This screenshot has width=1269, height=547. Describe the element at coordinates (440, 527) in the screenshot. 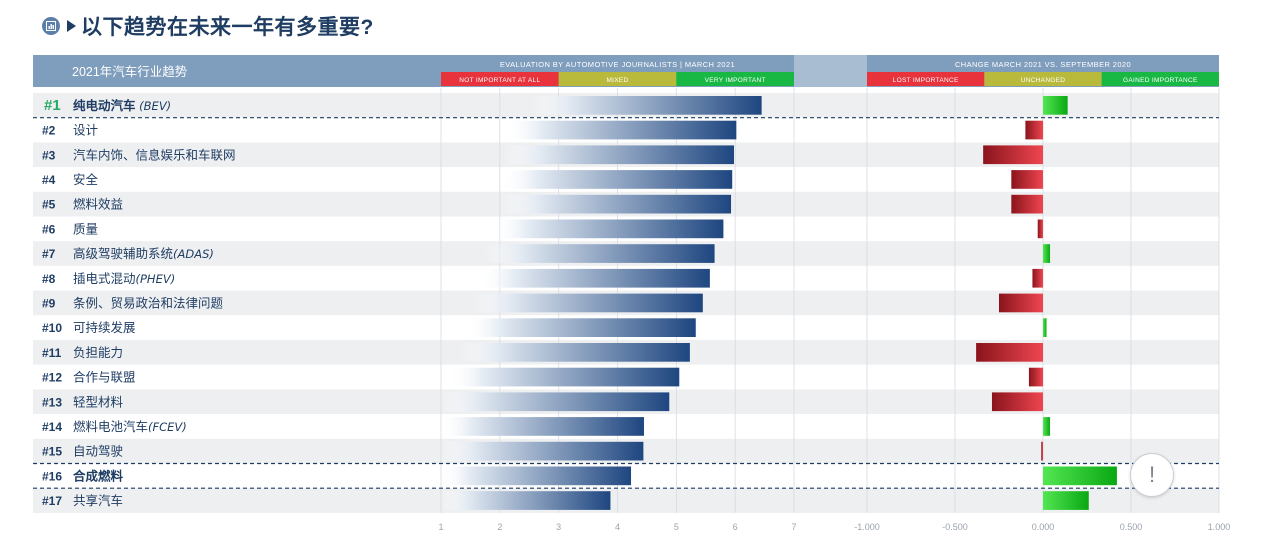

I see `evaluation-tick-label: 1` at that location.